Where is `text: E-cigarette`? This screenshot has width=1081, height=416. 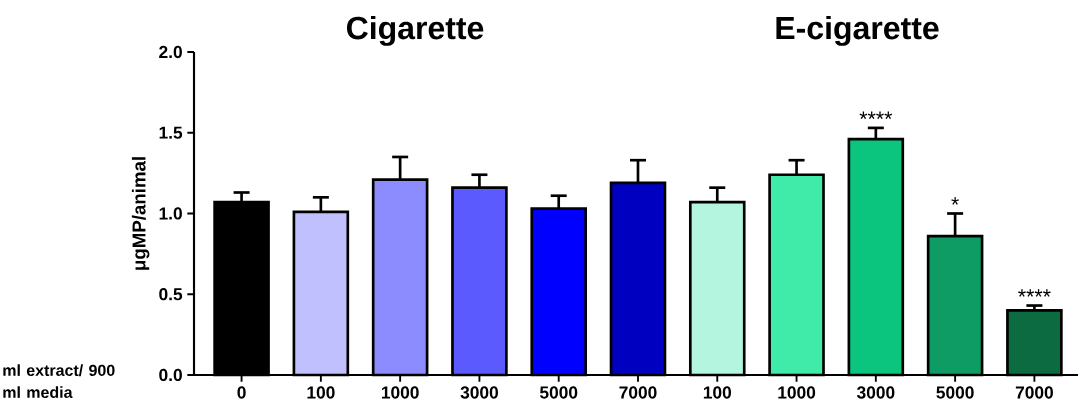
text: E-cigarette is located at coordinates (857, 30).